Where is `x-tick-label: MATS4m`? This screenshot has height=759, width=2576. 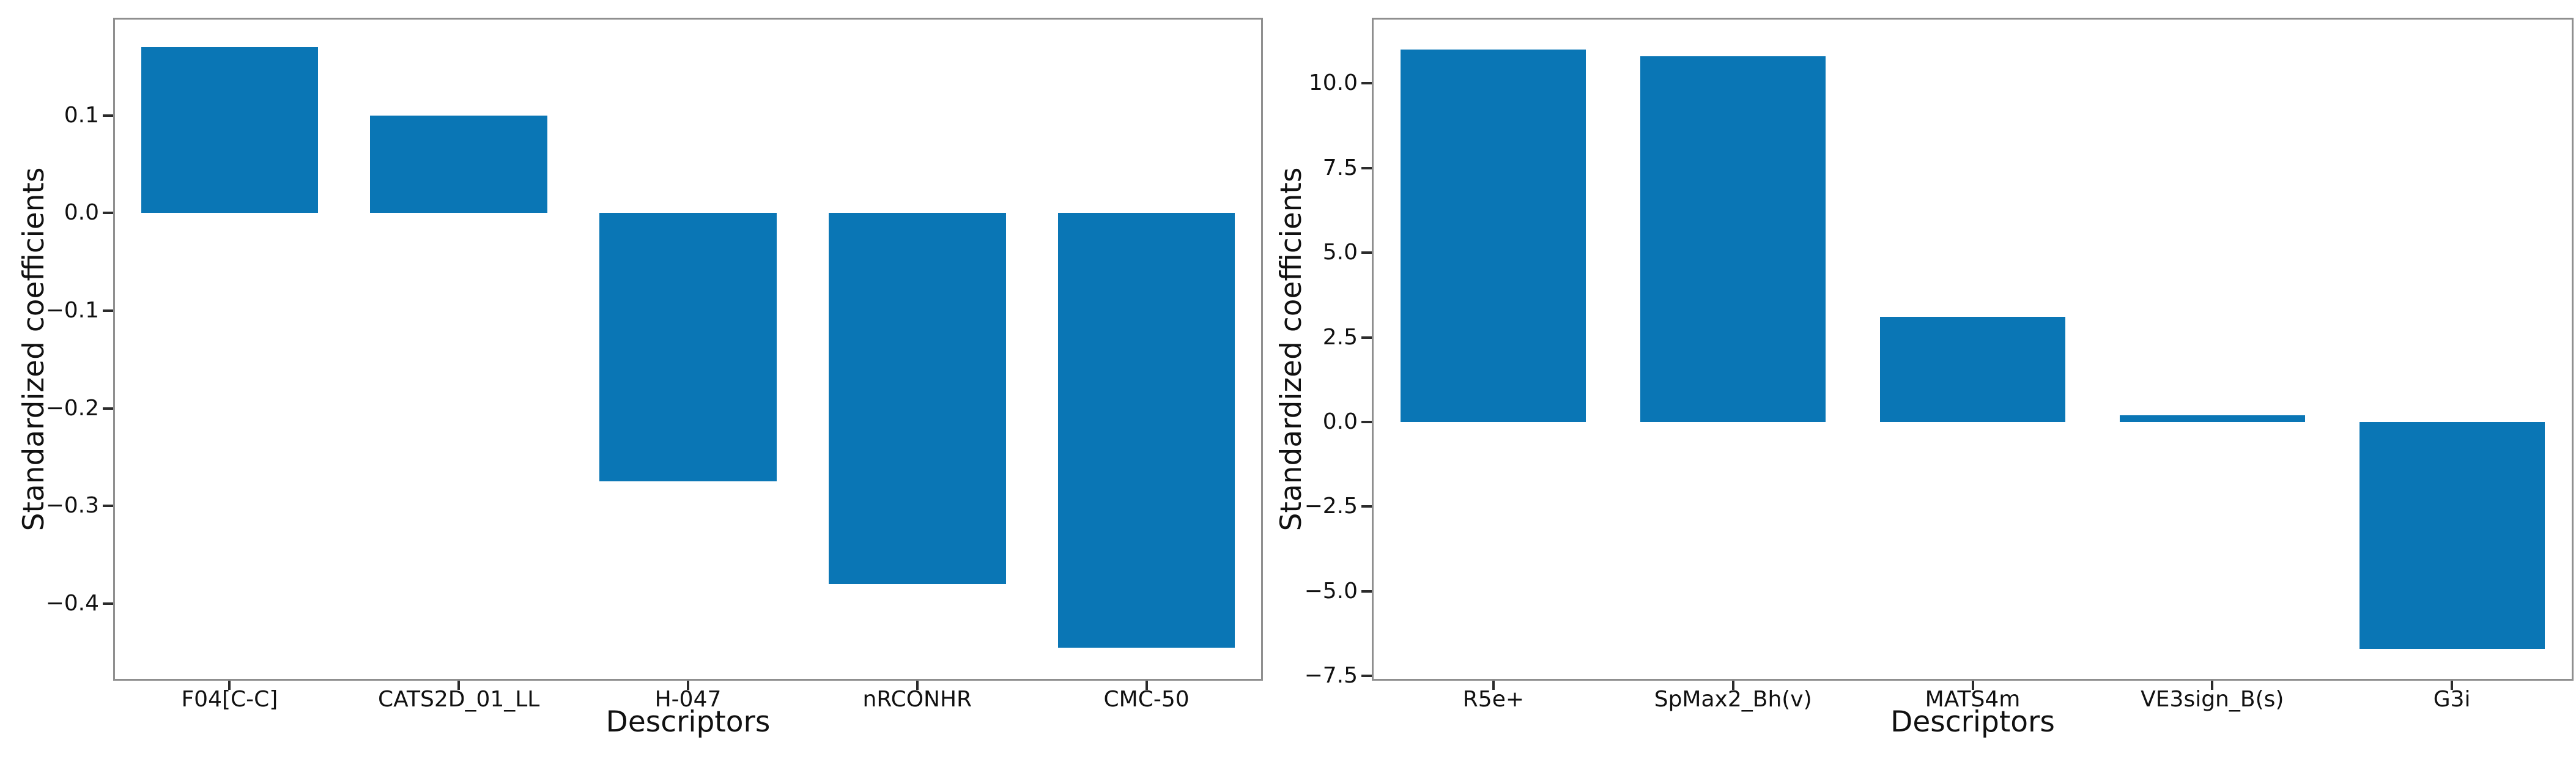
x-tick-label: MATS4m is located at coordinates (1973, 699).